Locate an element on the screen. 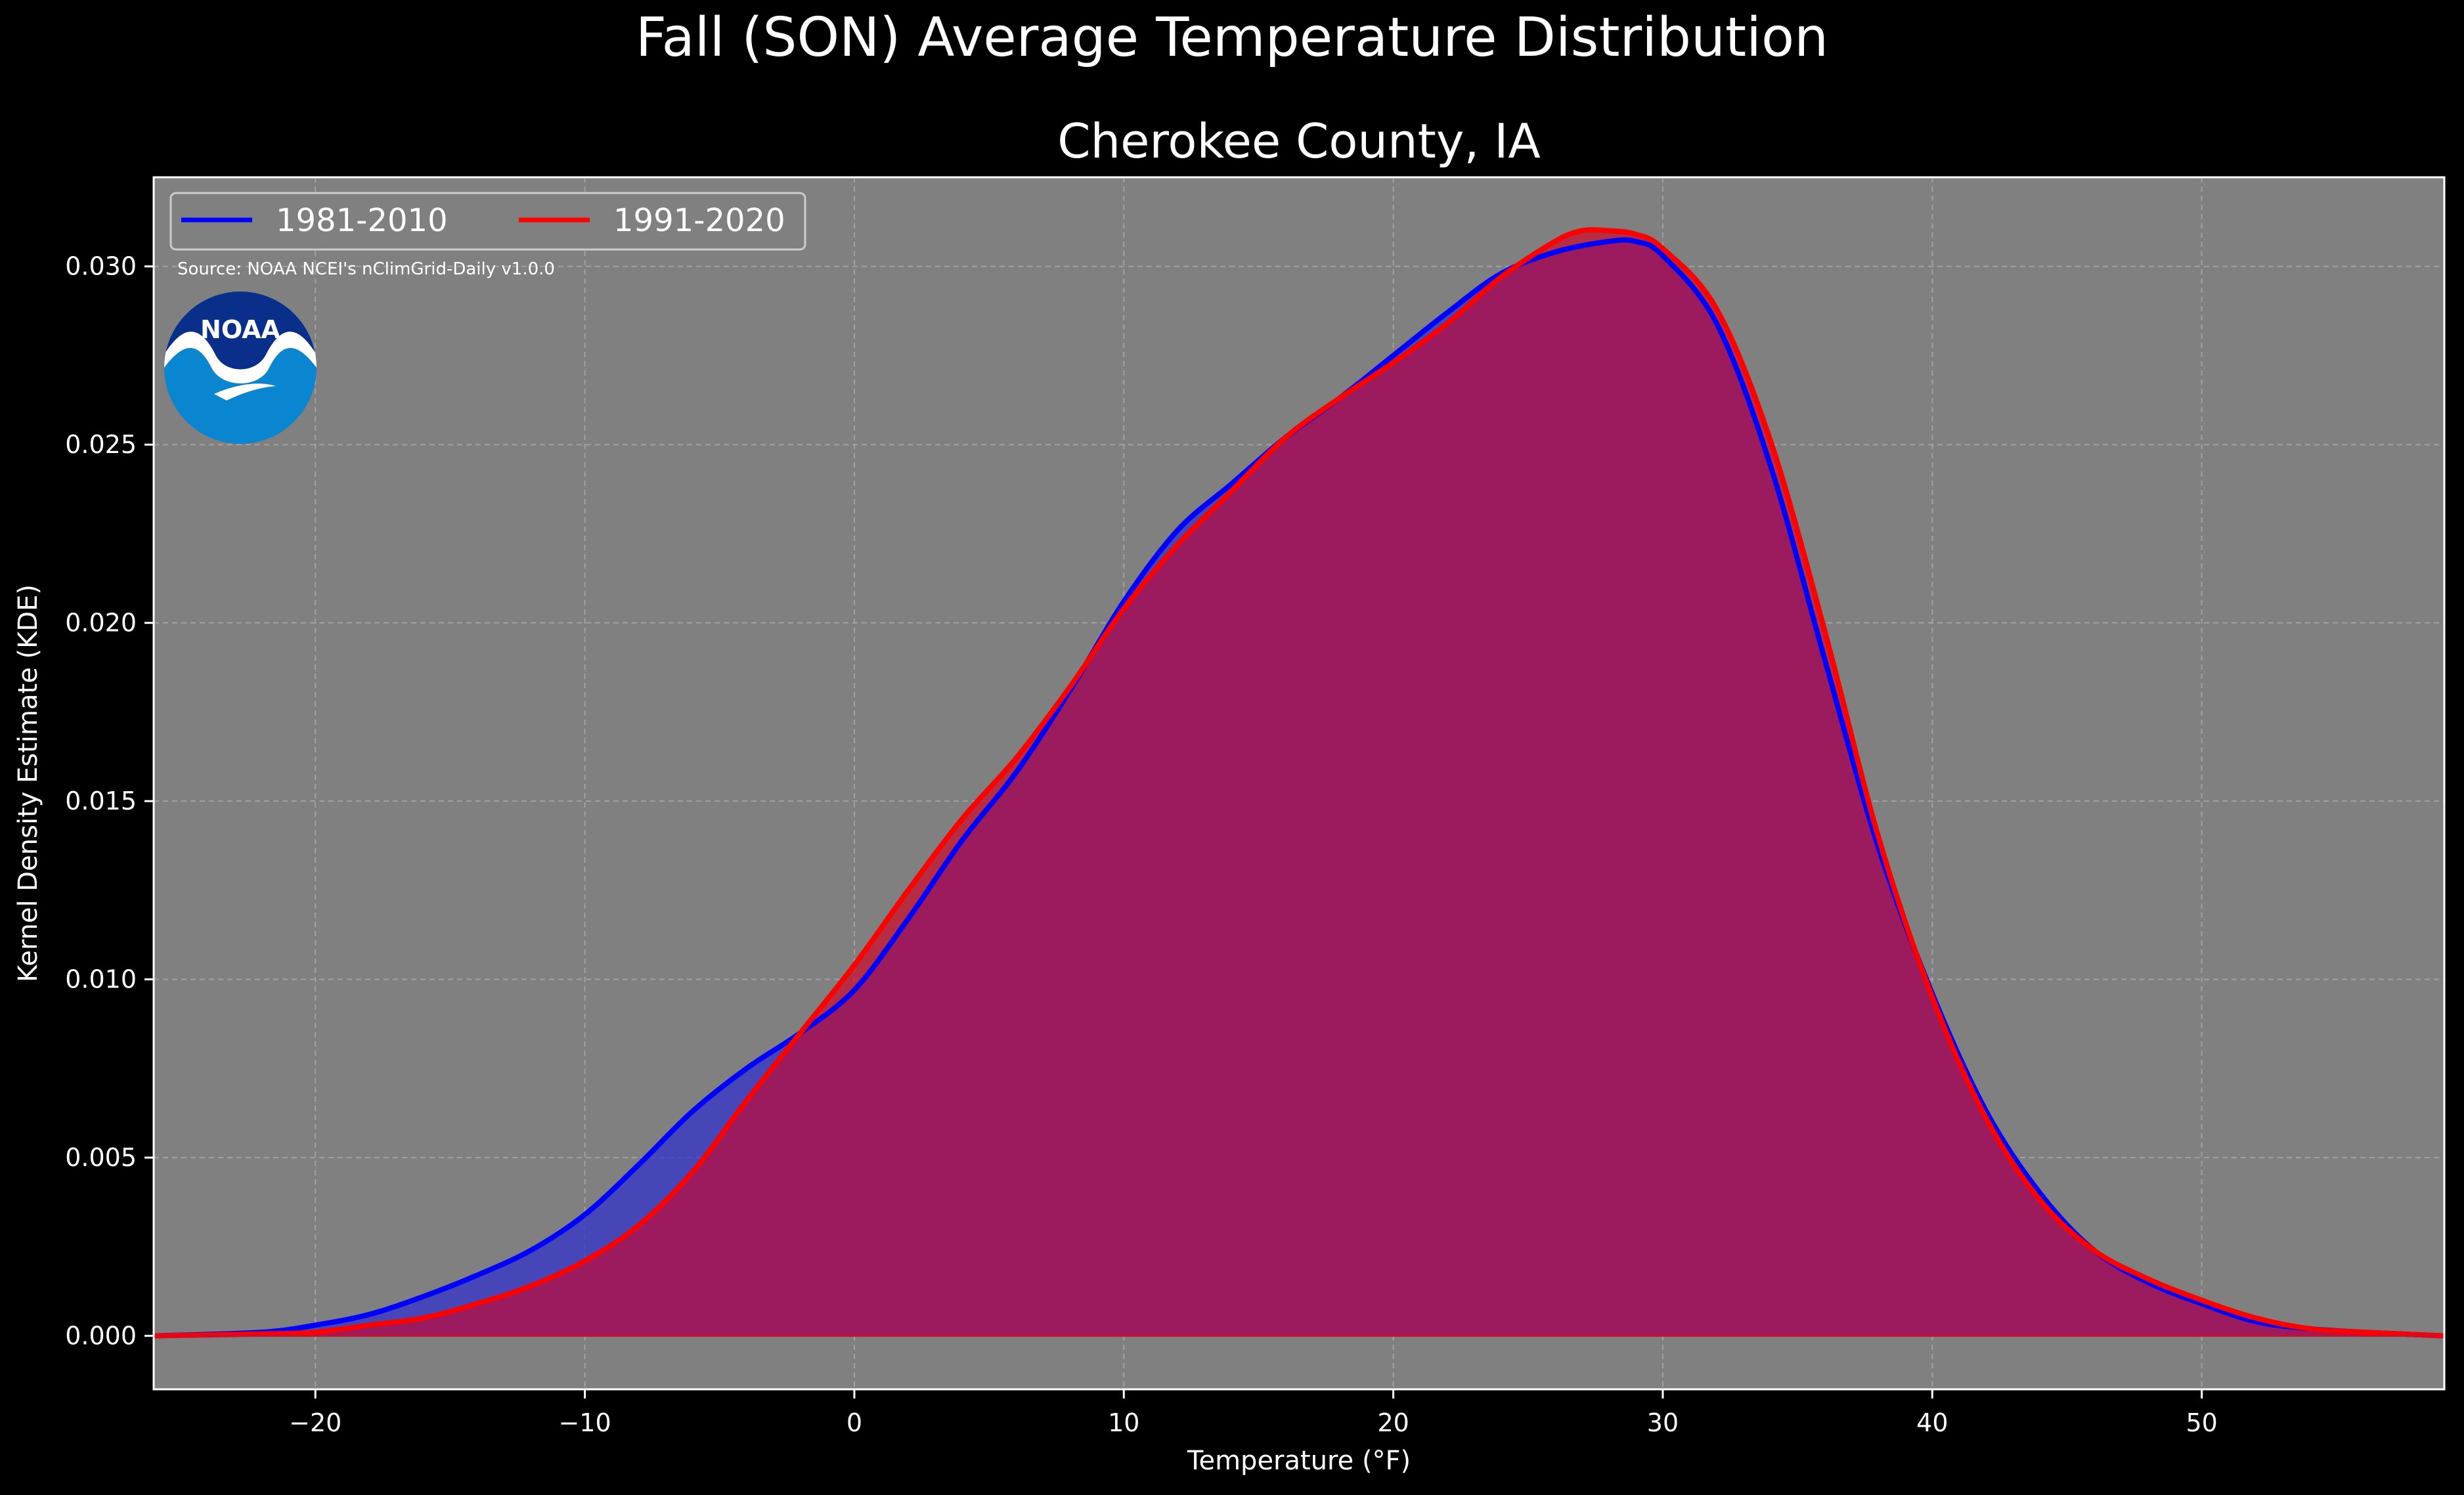 The image size is (2464, 1495). x-tick-label: 40 is located at coordinates (1932, 1422).